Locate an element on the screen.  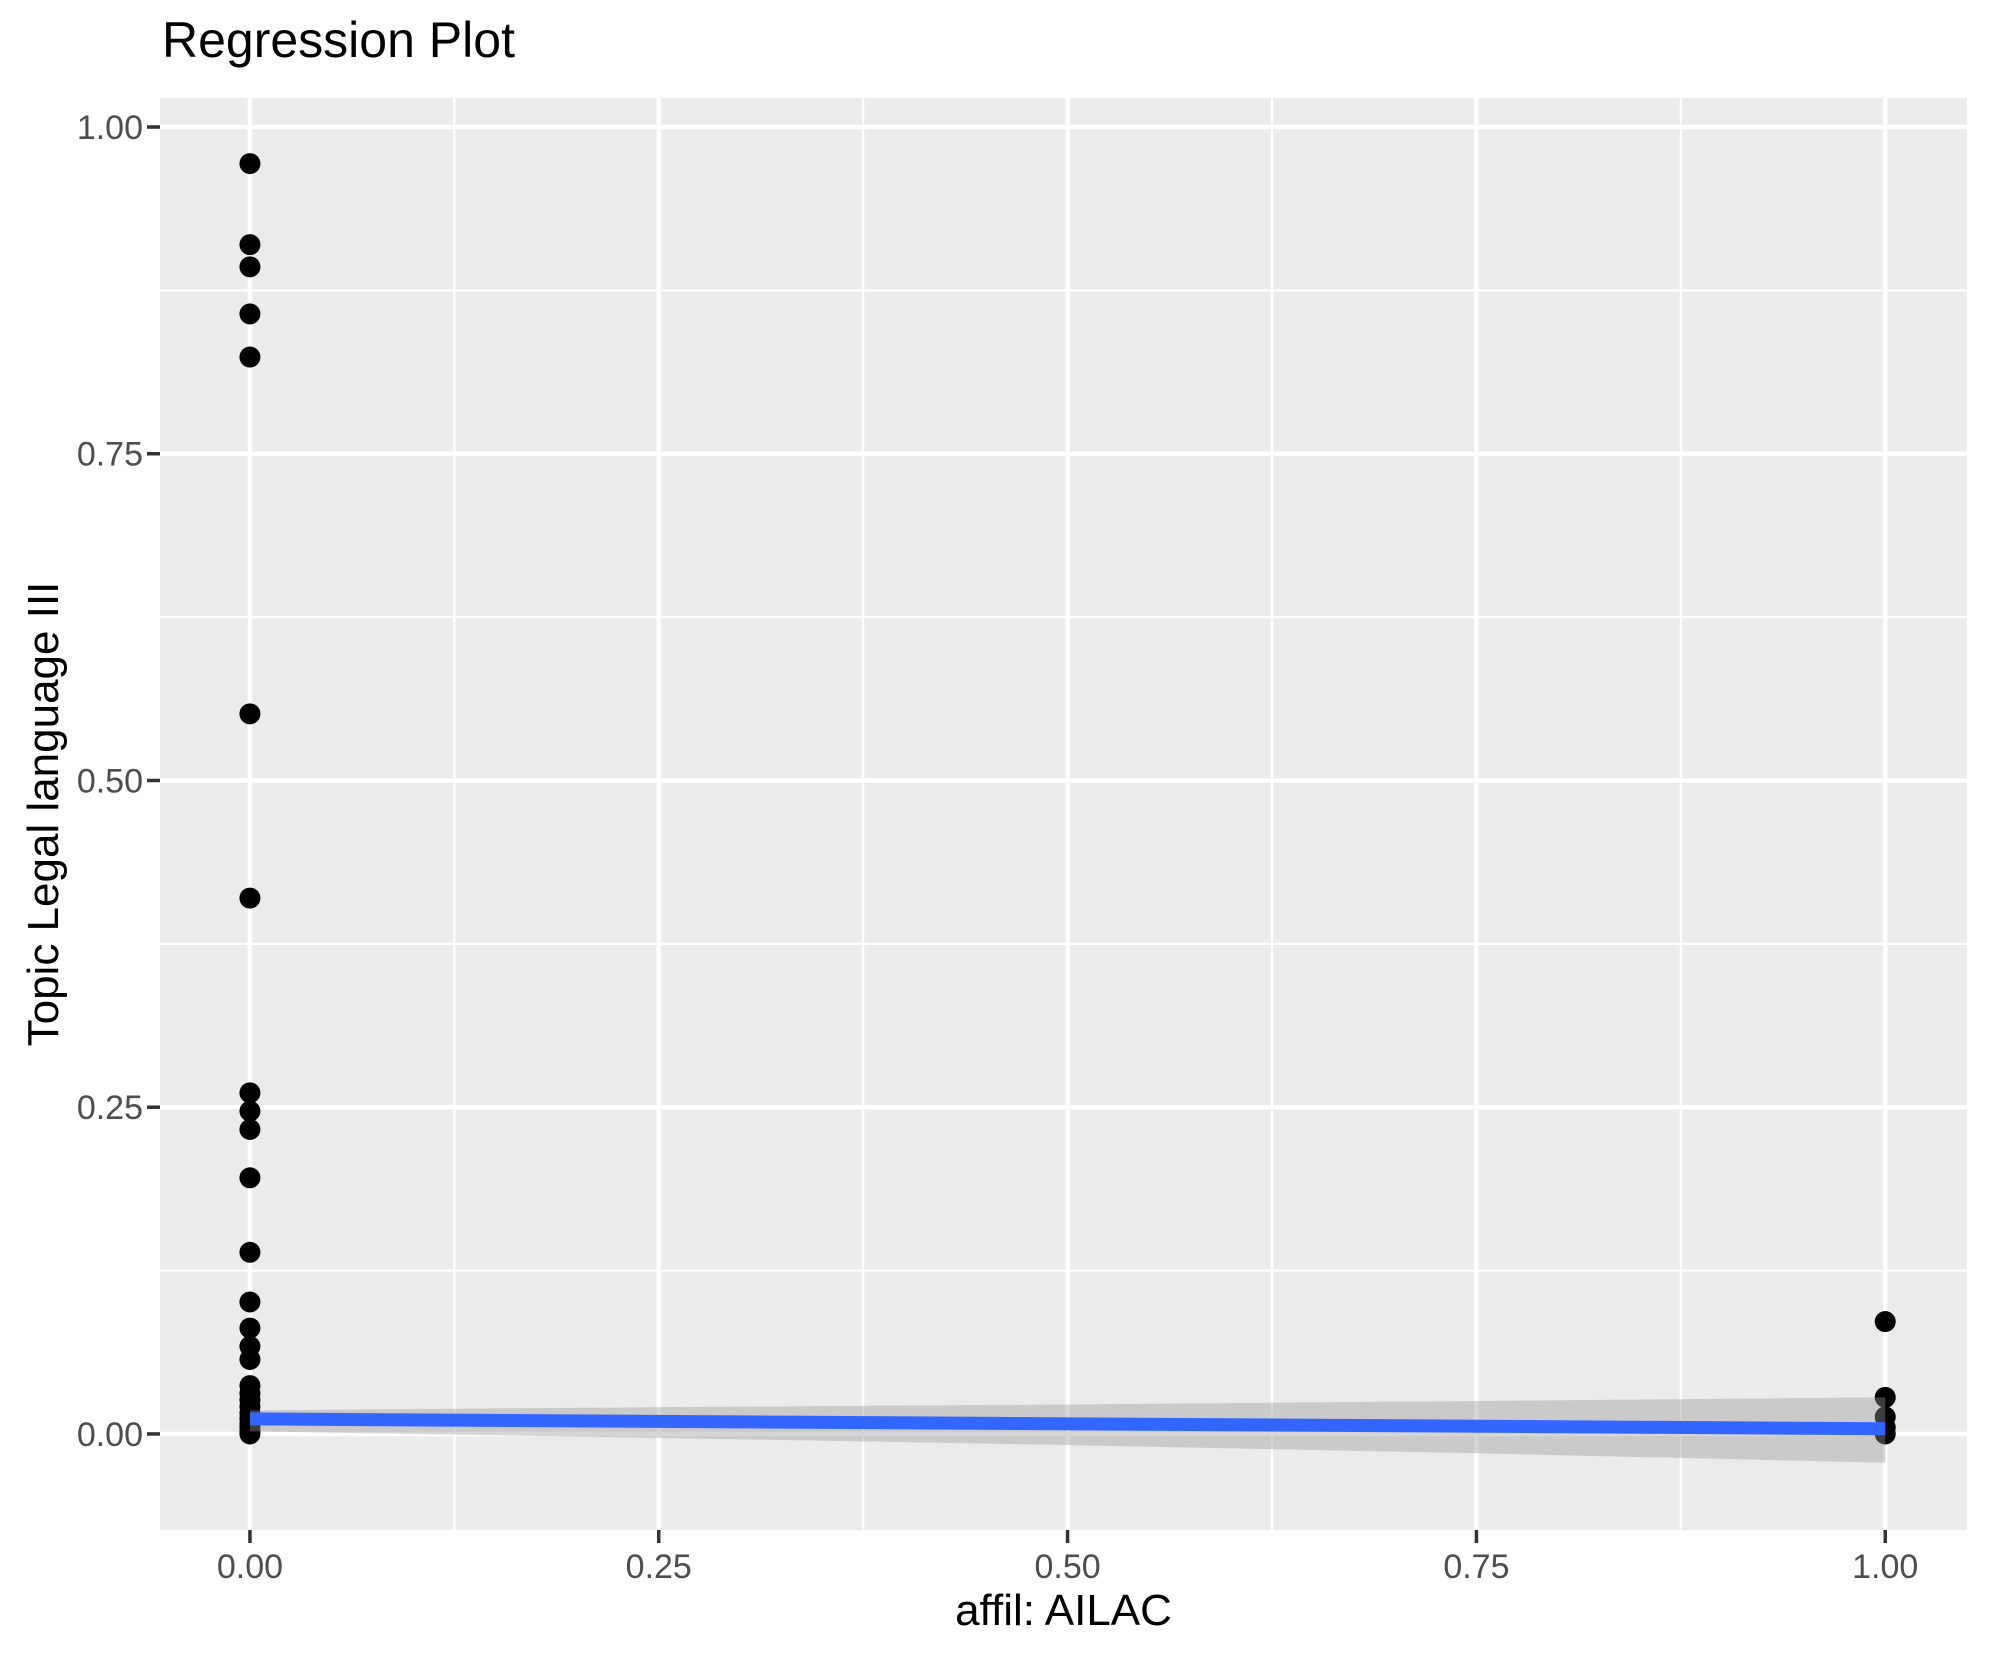
y-tick-label: 0.50 is located at coordinates (110, 781).